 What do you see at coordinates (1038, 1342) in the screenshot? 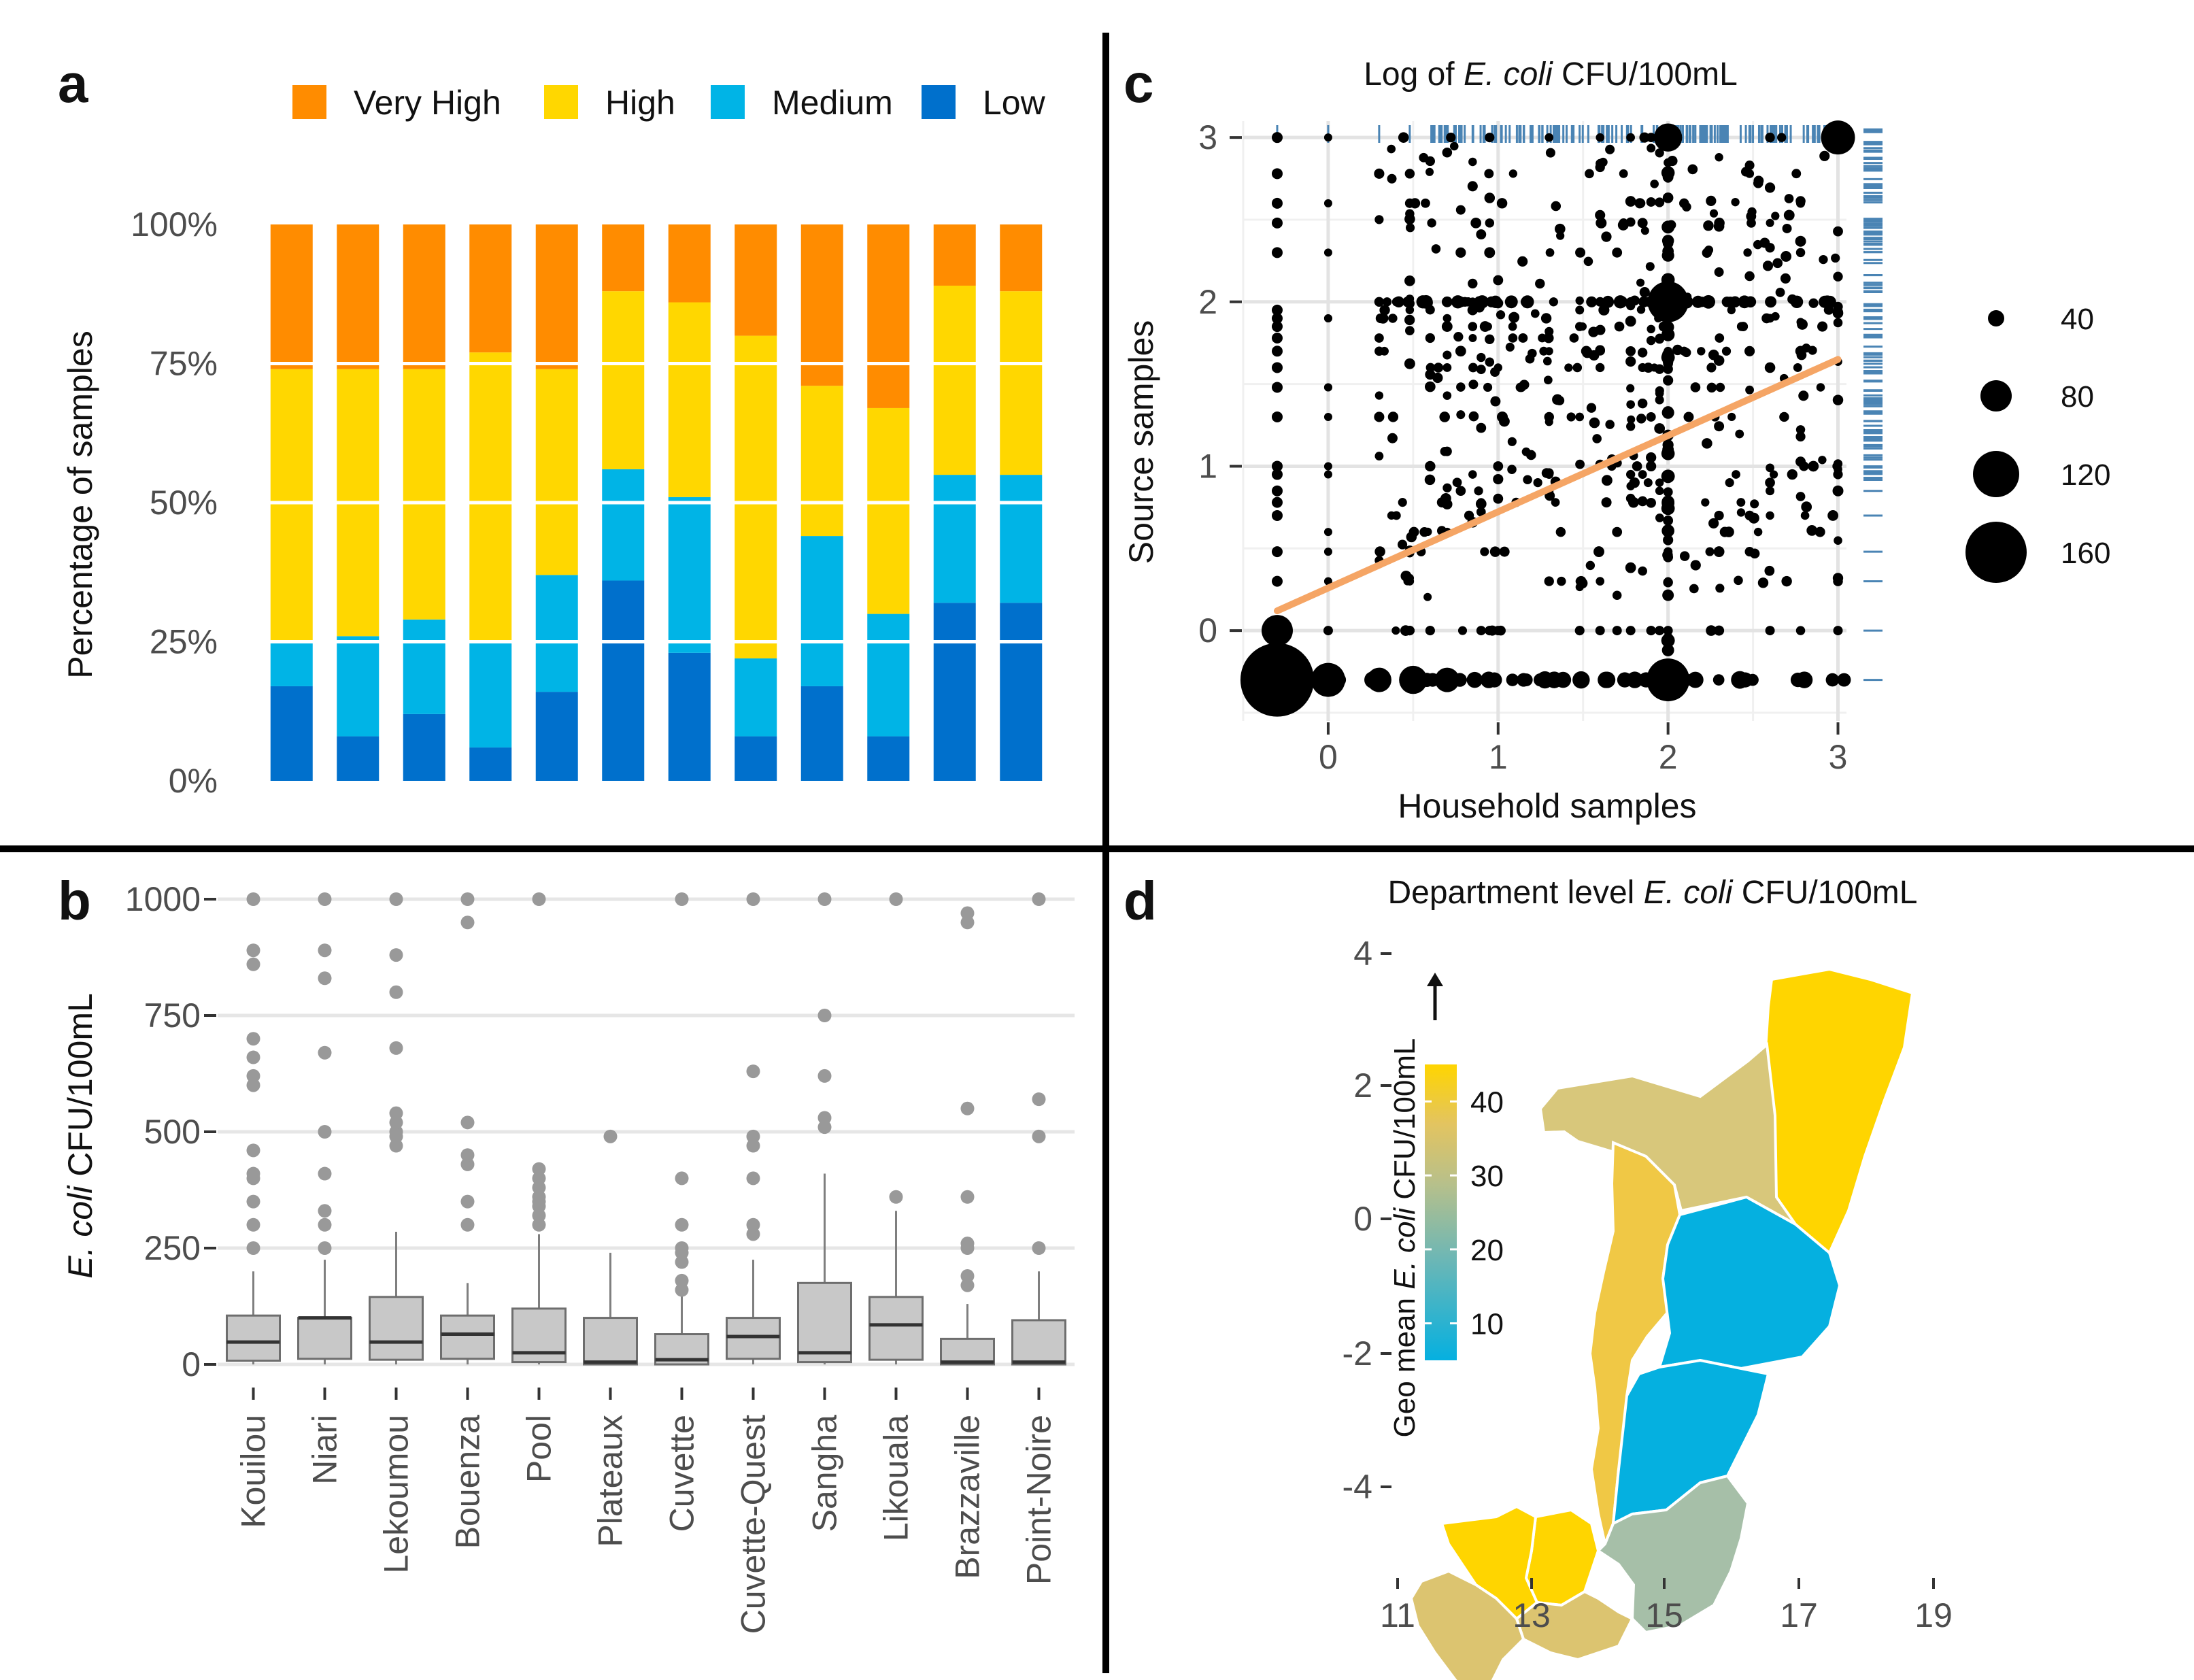
I see `box` at bounding box center [1038, 1342].